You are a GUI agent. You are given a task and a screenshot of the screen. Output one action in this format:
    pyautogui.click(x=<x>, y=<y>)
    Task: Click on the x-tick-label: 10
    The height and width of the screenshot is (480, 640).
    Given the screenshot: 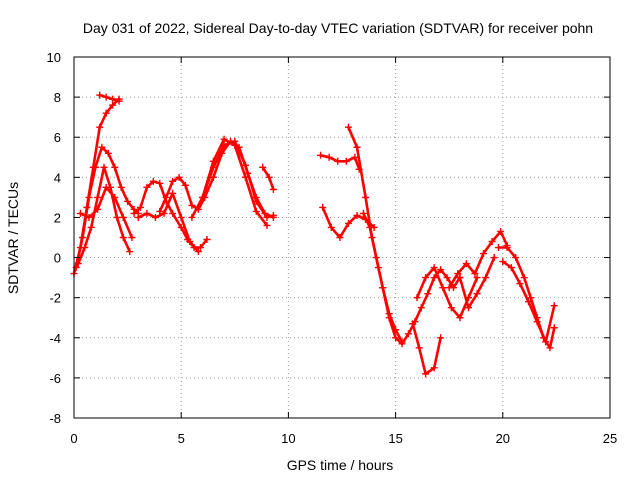 What is the action you would take?
    pyautogui.click(x=288, y=438)
    